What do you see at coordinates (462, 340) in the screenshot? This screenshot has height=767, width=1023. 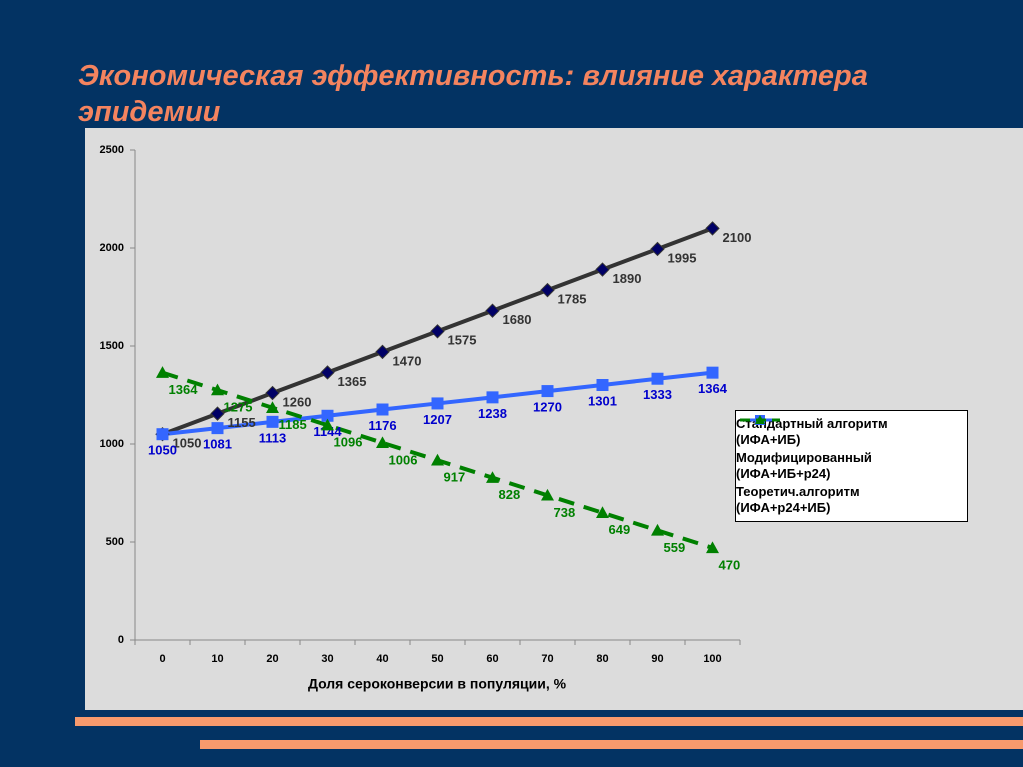 I see `data-label: 1575` at bounding box center [462, 340].